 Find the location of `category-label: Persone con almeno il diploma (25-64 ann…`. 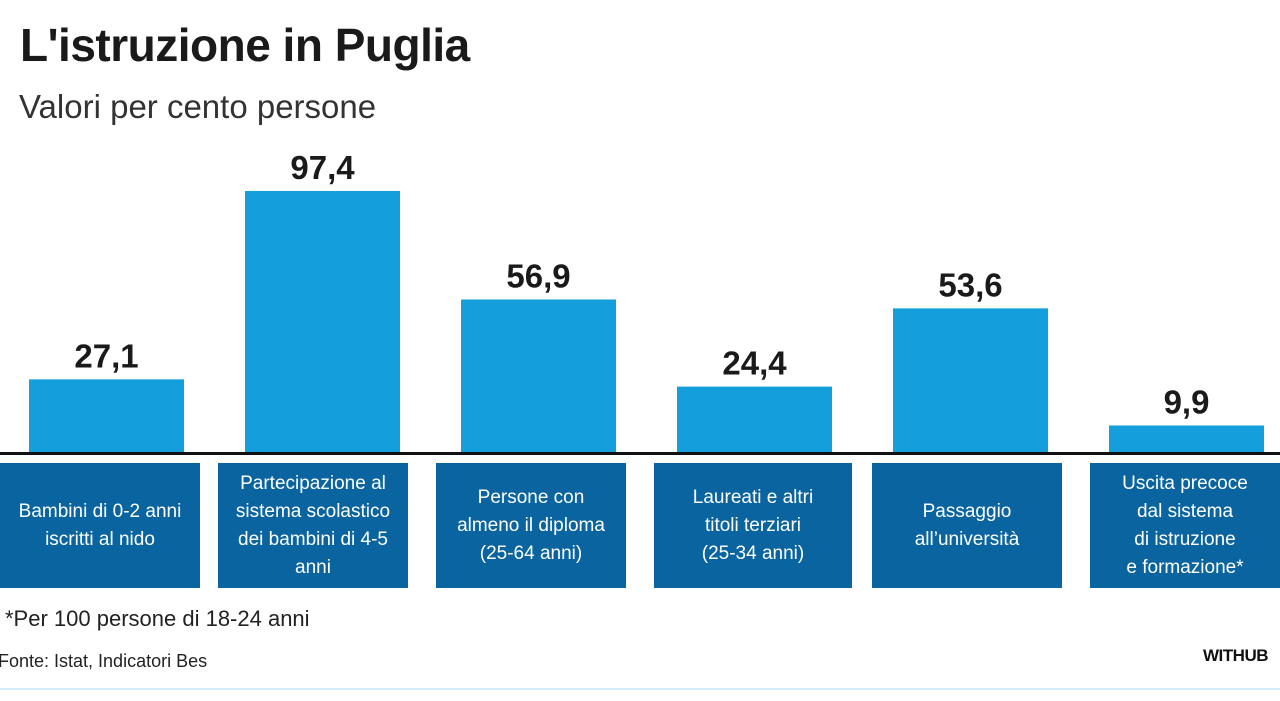

category-label: Persone con almeno il diploma (25-64 ann… is located at coordinates (531, 525).